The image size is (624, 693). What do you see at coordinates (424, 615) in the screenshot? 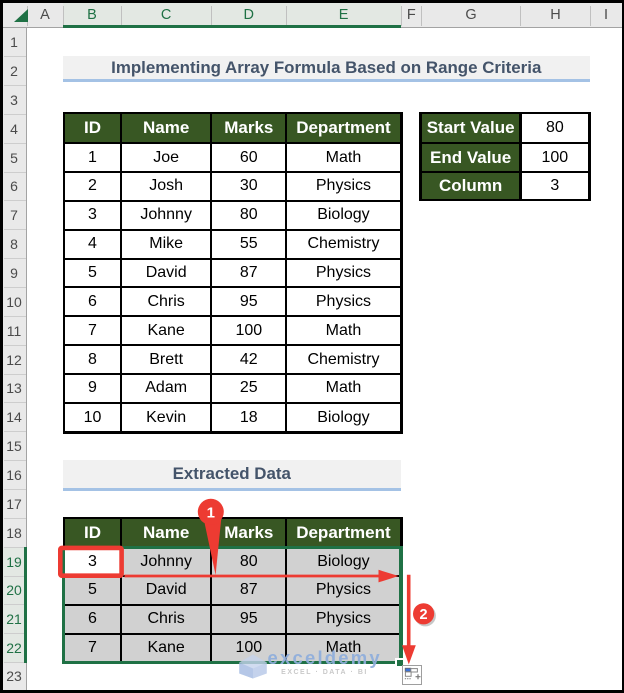
I see `svg-text: 2` at bounding box center [424, 615].